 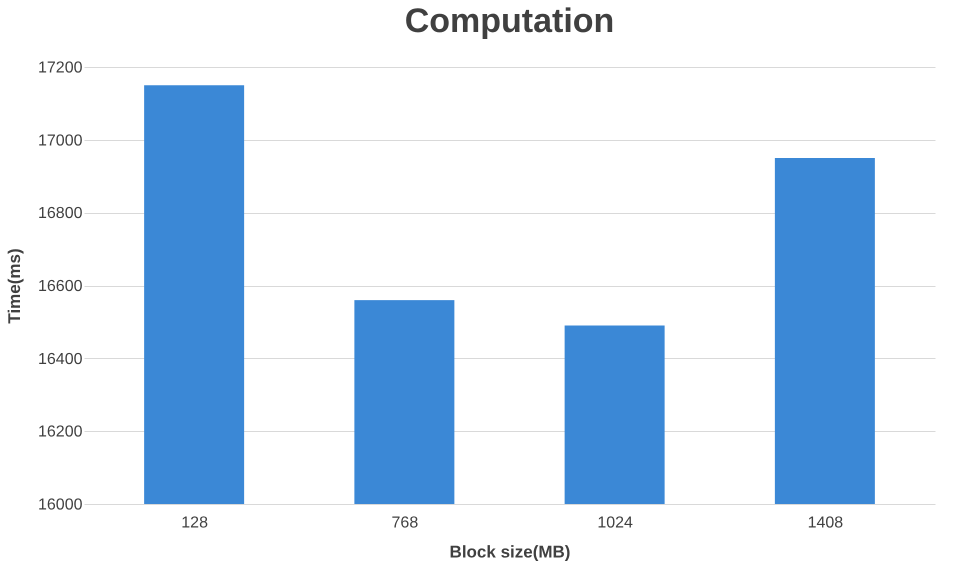 What do you see at coordinates (826, 523) in the screenshot?
I see `x-tick-label: 1408` at bounding box center [826, 523].